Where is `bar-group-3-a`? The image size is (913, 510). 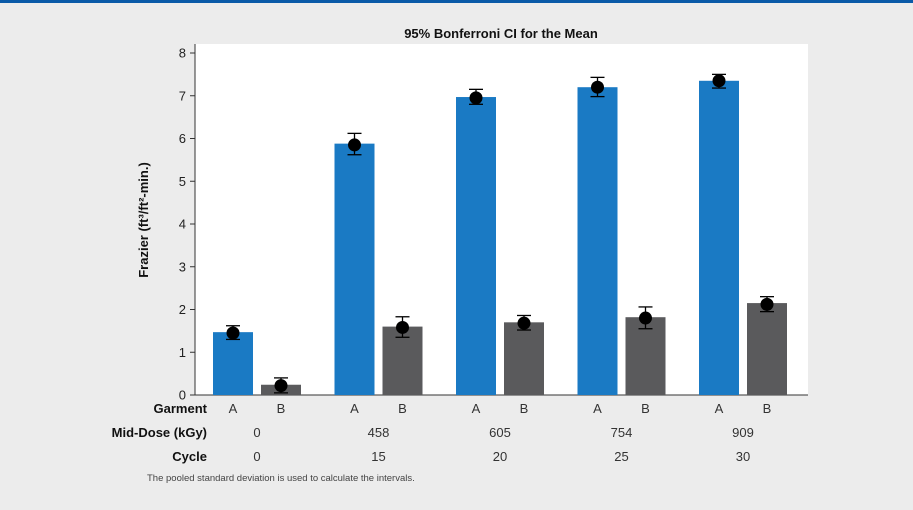 bar-group-3-a is located at coordinates (597, 235).